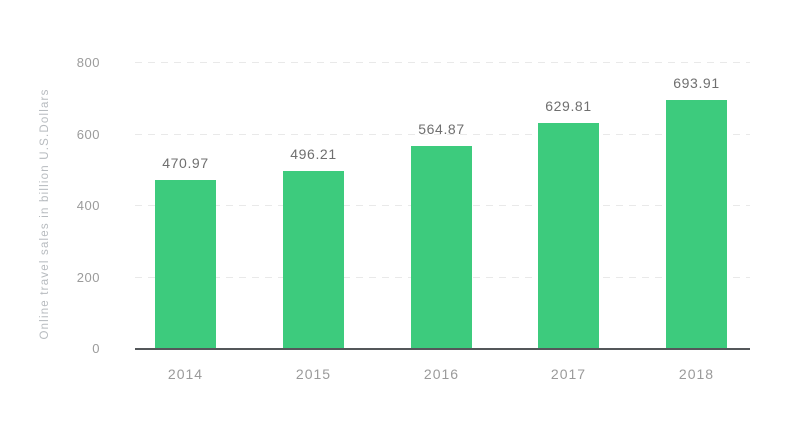  I want to click on x-tick-label-2015: 2015, so click(313, 374).